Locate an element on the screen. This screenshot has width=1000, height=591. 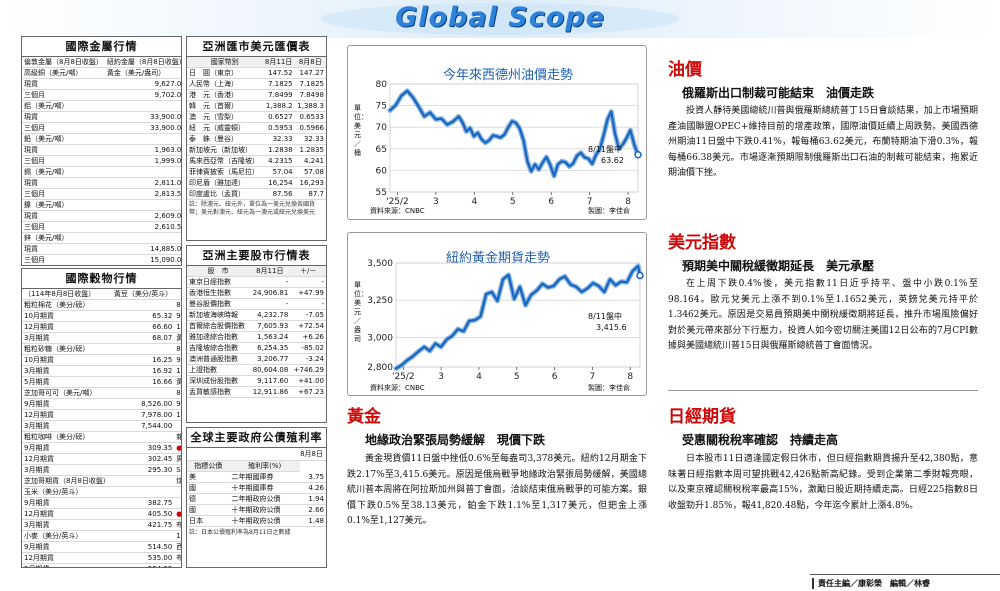
table-row: 德二年期政府公債 1.94 is located at coordinates (256, 499).